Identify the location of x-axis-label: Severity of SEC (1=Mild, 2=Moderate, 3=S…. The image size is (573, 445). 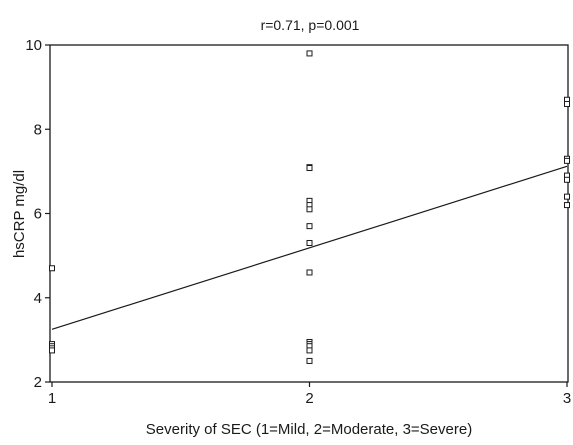
(309, 429).